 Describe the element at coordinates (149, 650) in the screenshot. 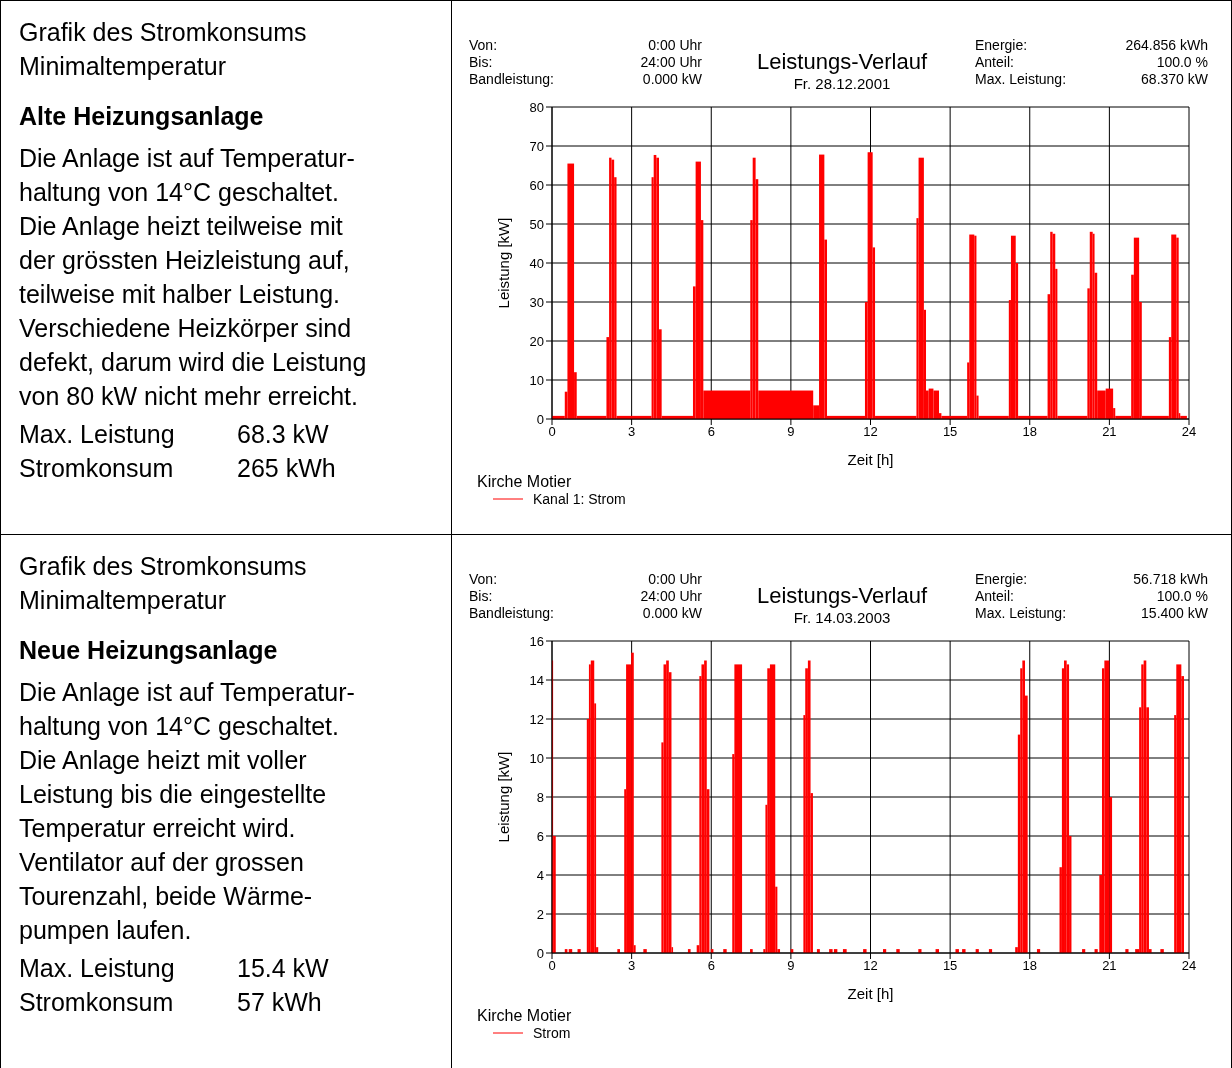

I see `text: Neue Heizungsanlage` at that location.